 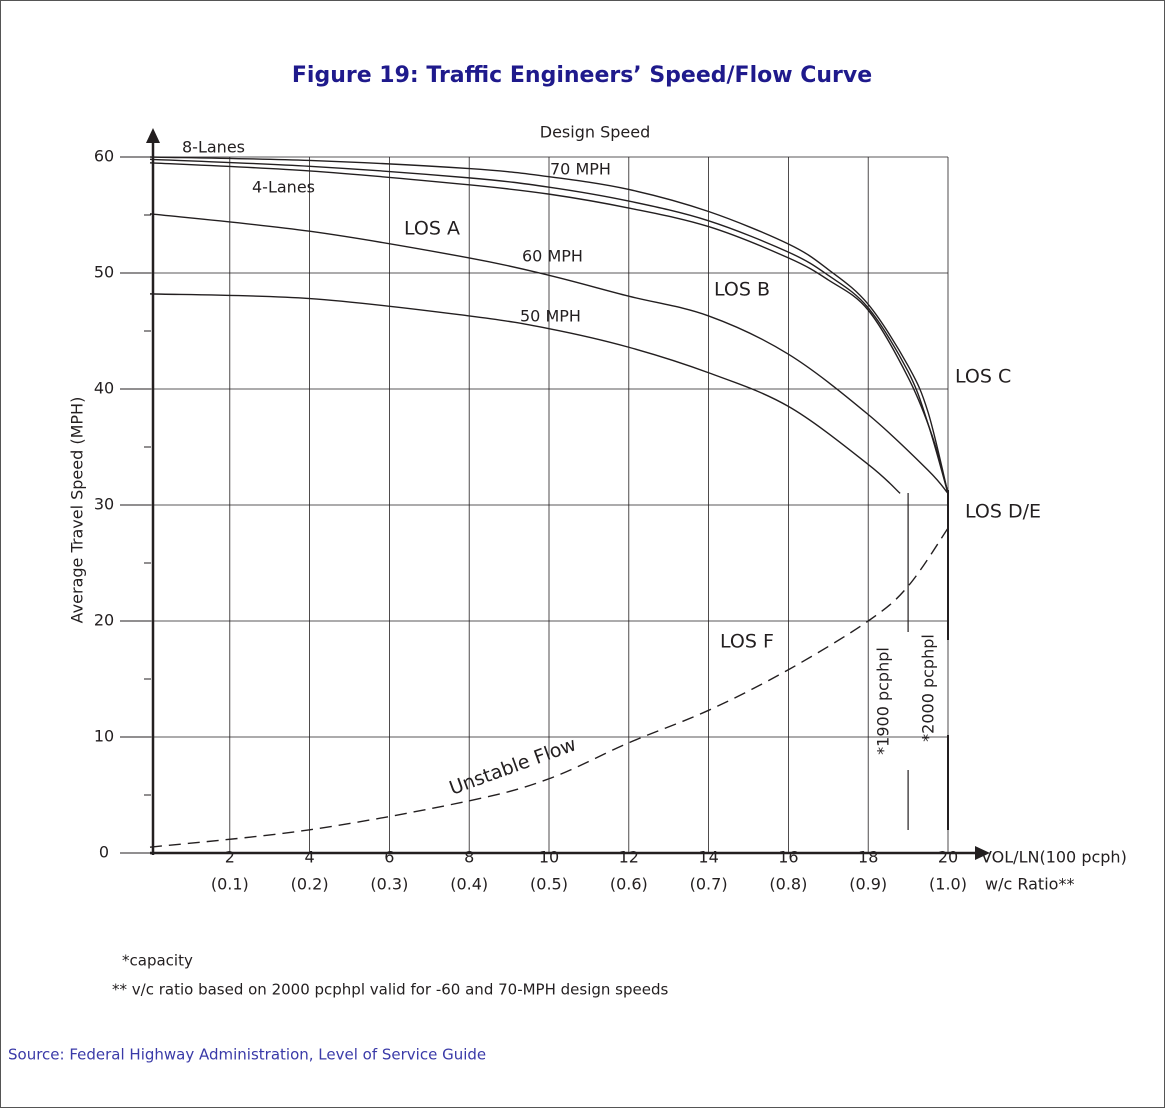 What do you see at coordinates (104, 272) in the screenshot?
I see `y-tick-label: 50` at bounding box center [104, 272].